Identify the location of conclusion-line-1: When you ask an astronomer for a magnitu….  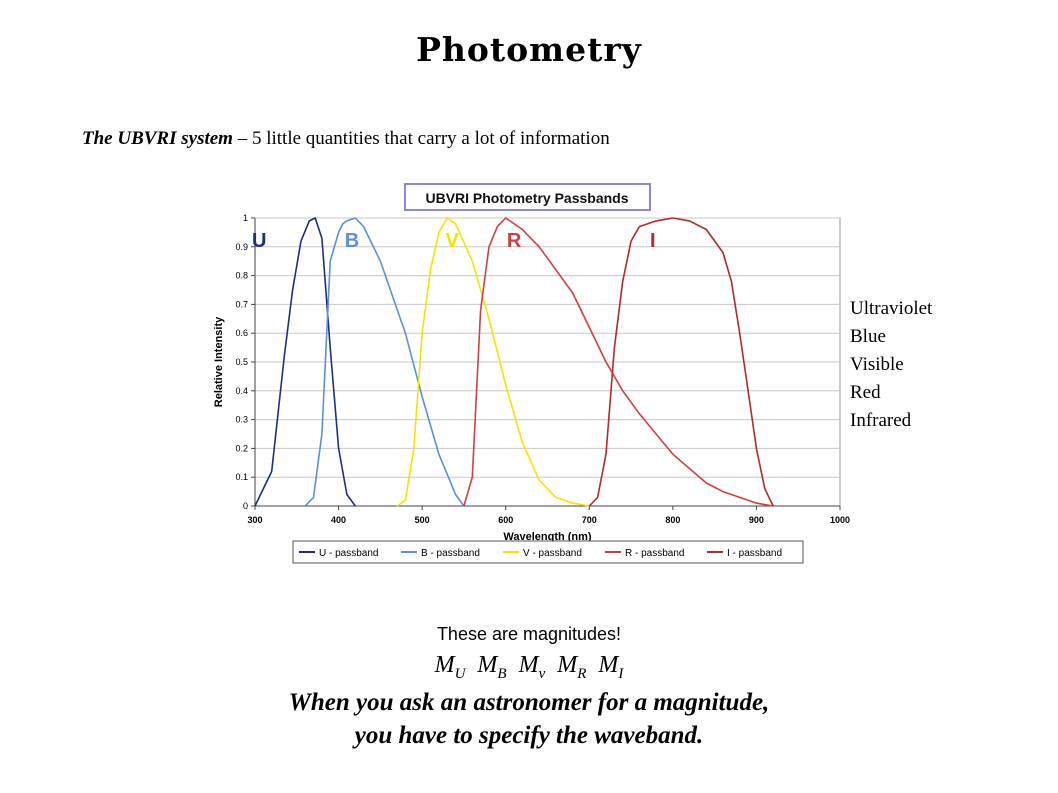
(529, 702).